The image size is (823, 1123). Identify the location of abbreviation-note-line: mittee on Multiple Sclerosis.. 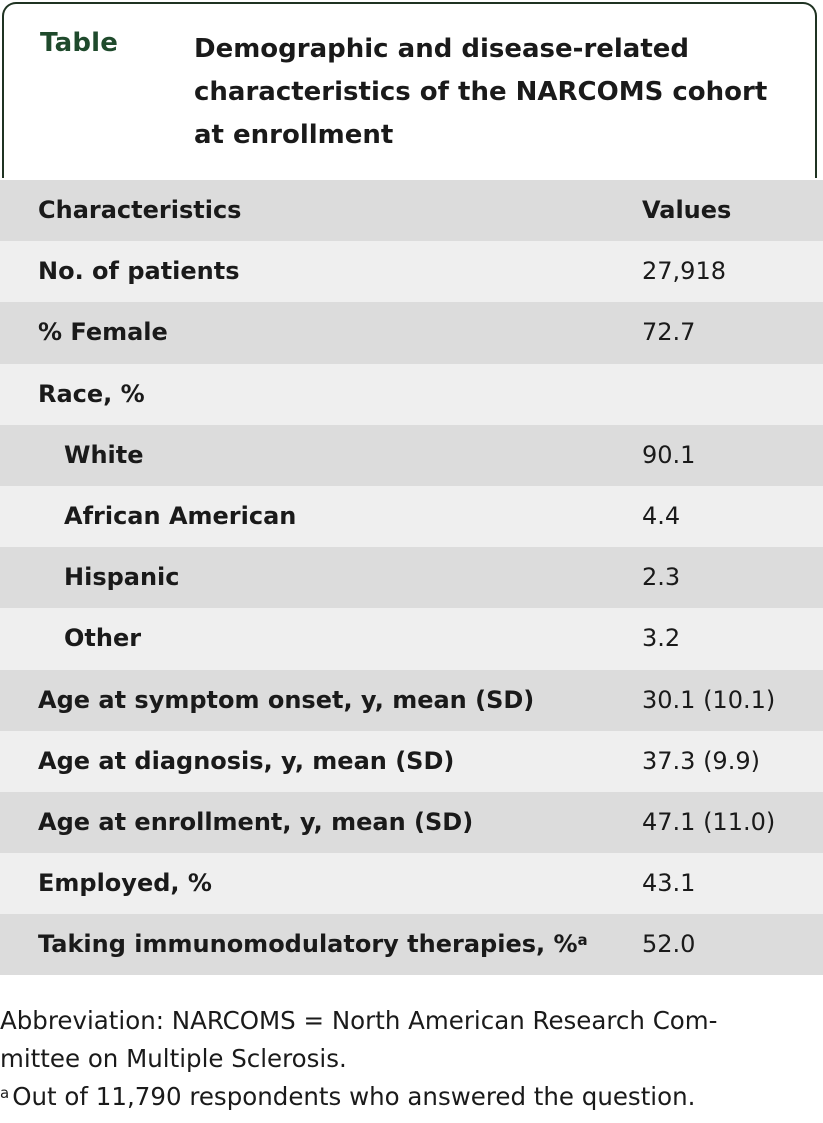
(173, 1058).